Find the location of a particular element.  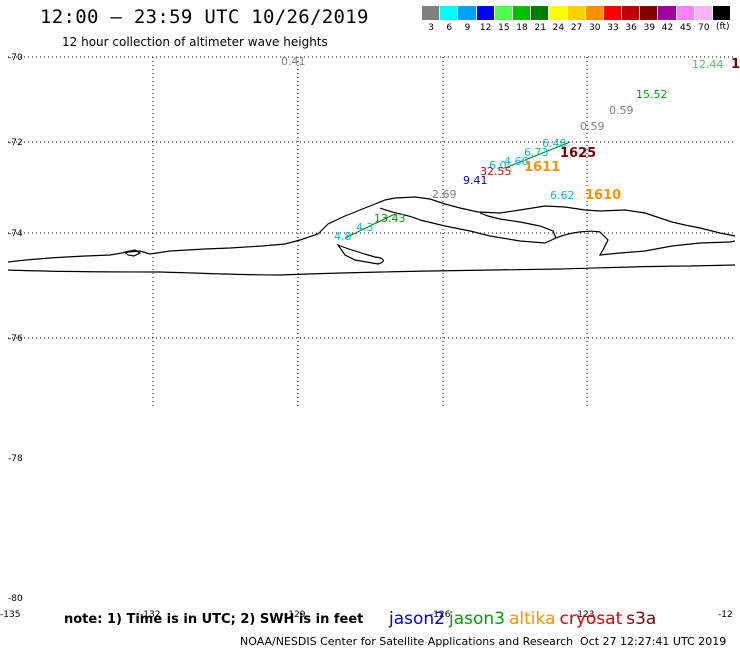

satellite-name-jason3: jason3 is located at coordinates (477, 619).